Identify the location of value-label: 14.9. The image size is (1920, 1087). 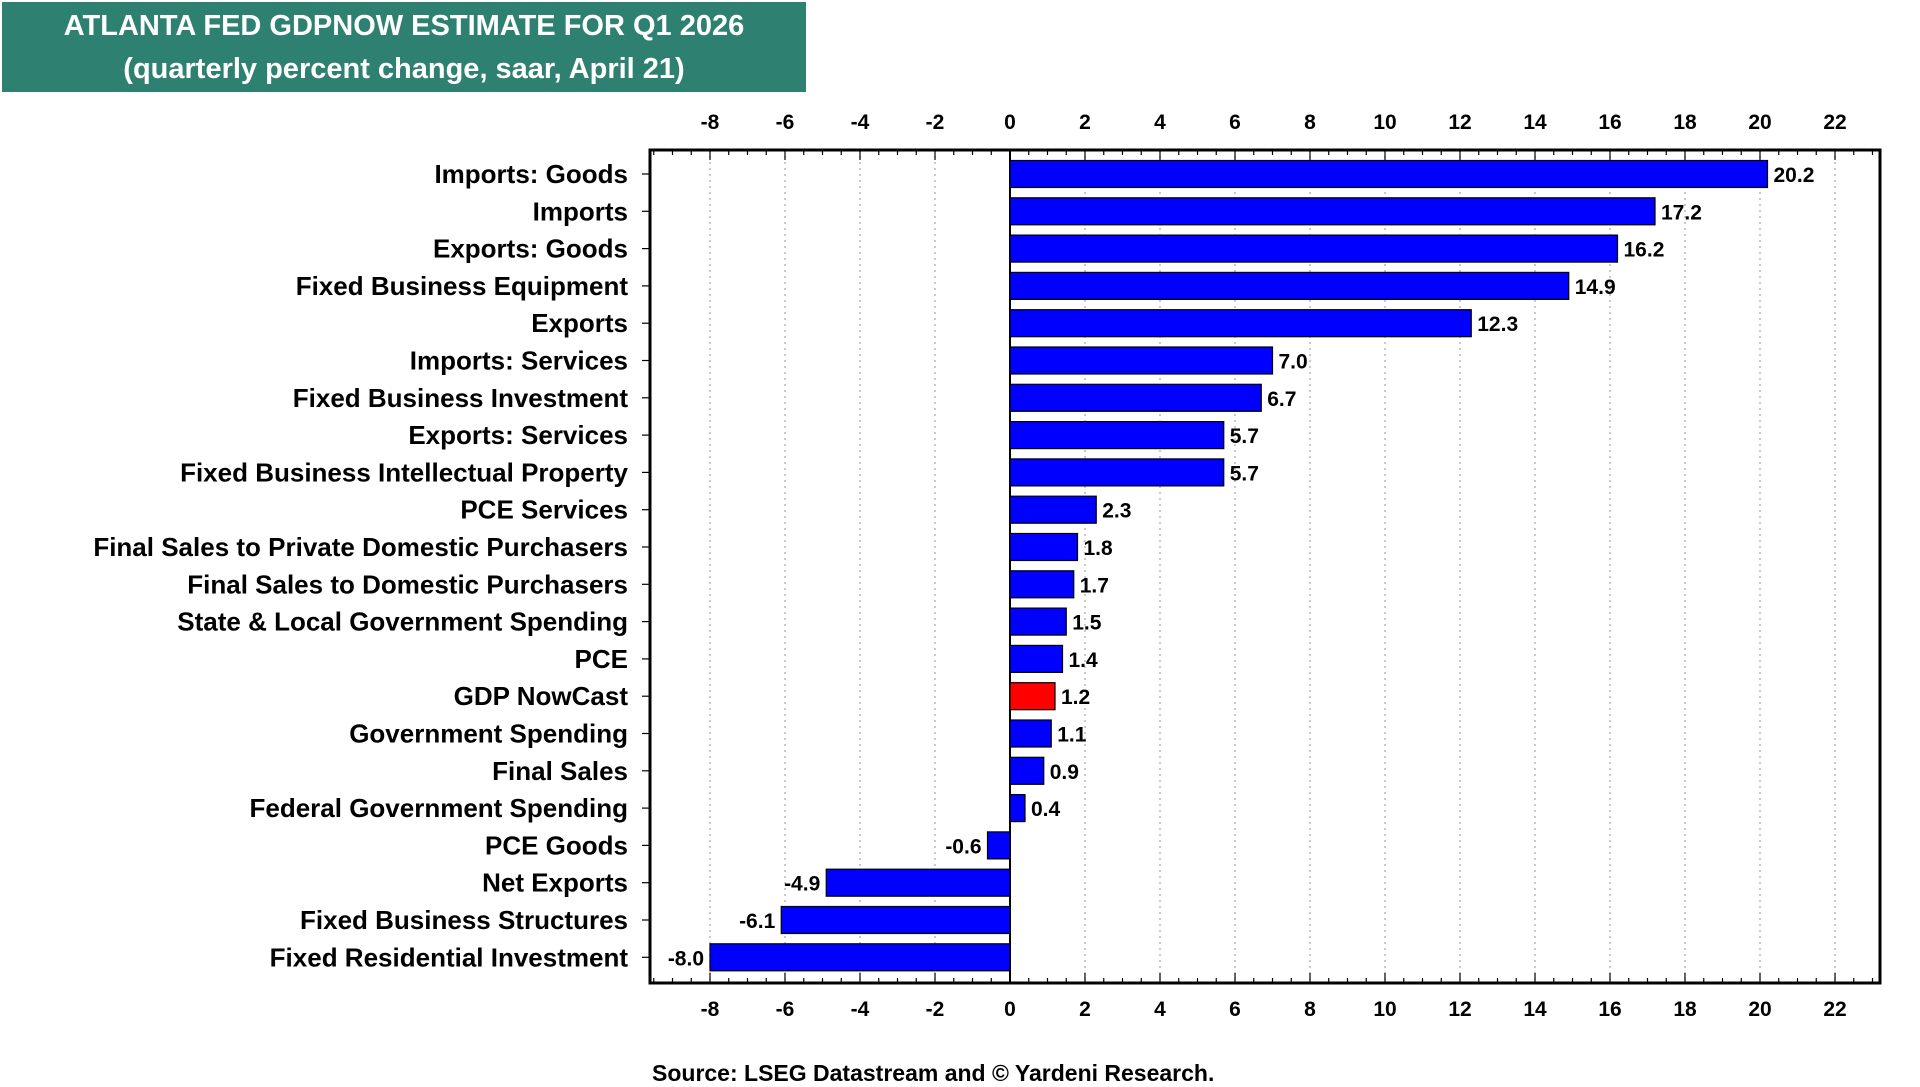
(1595, 287).